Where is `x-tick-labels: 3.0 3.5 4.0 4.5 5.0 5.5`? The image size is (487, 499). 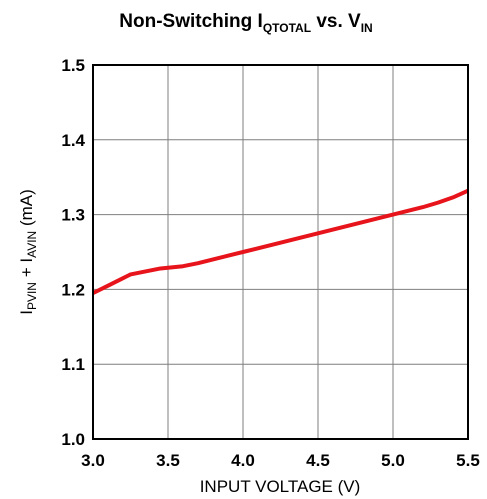 x-tick-labels: 3.0 3.5 4.0 4.5 5.0 5.5 is located at coordinates (280, 460).